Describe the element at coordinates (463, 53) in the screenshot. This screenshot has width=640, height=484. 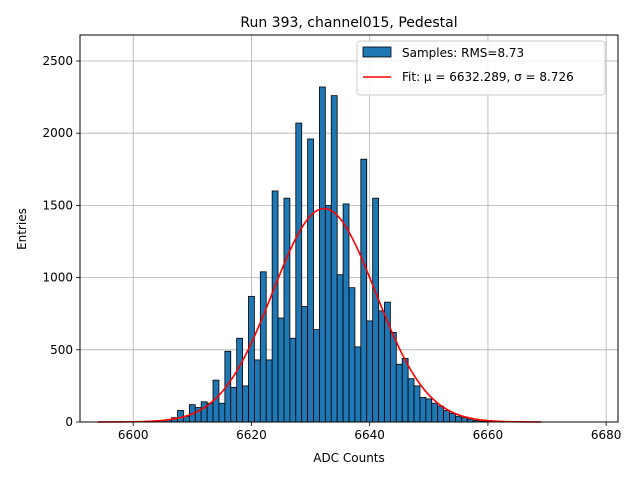
I see `legend-samples-label: Samples: RMS=8.73` at that location.